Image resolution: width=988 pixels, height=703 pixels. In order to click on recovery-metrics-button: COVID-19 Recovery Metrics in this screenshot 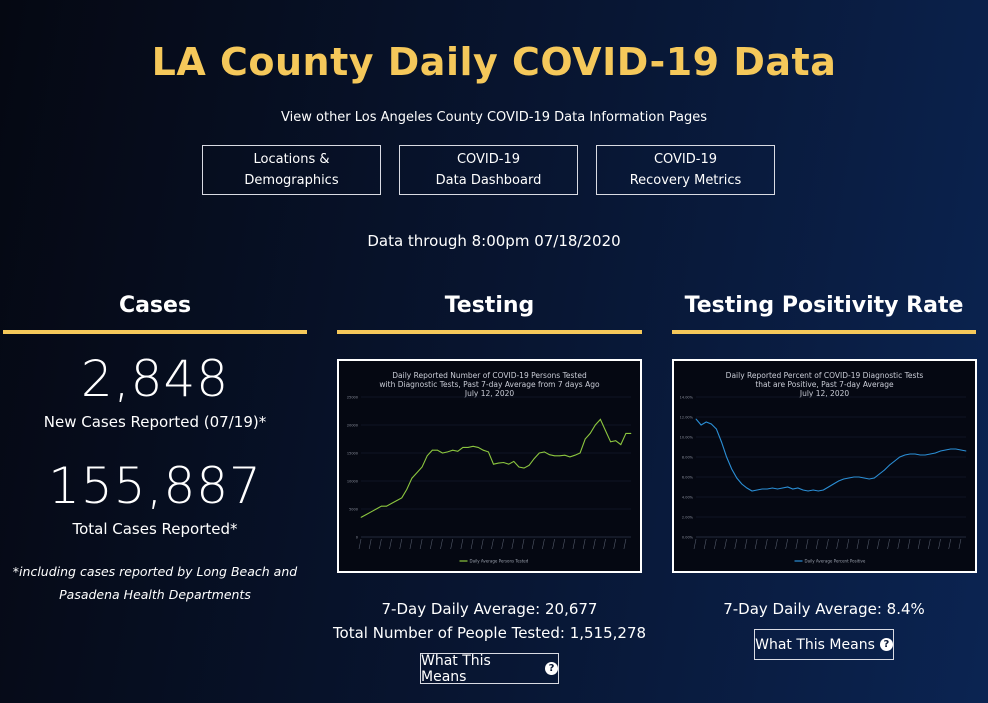, I will do `click(685, 170)`.